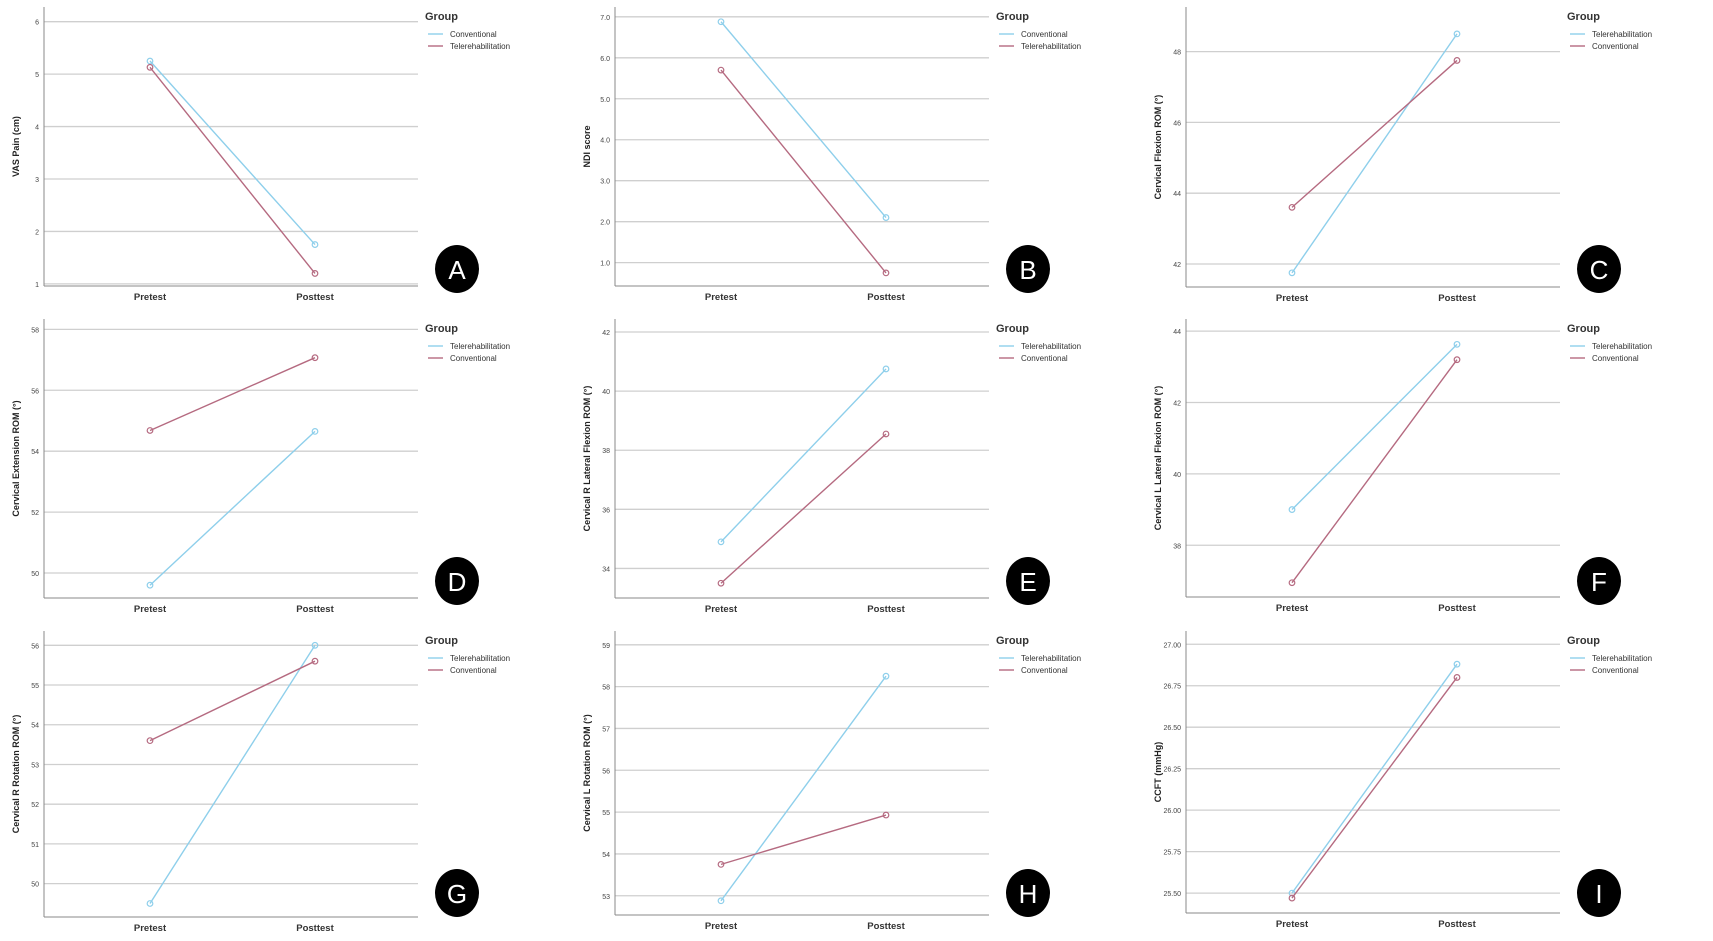 The image size is (1713, 941). What do you see at coordinates (37, 23) in the screenshot?
I see `y-tick-label: 6` at bounding box center [37, 23].